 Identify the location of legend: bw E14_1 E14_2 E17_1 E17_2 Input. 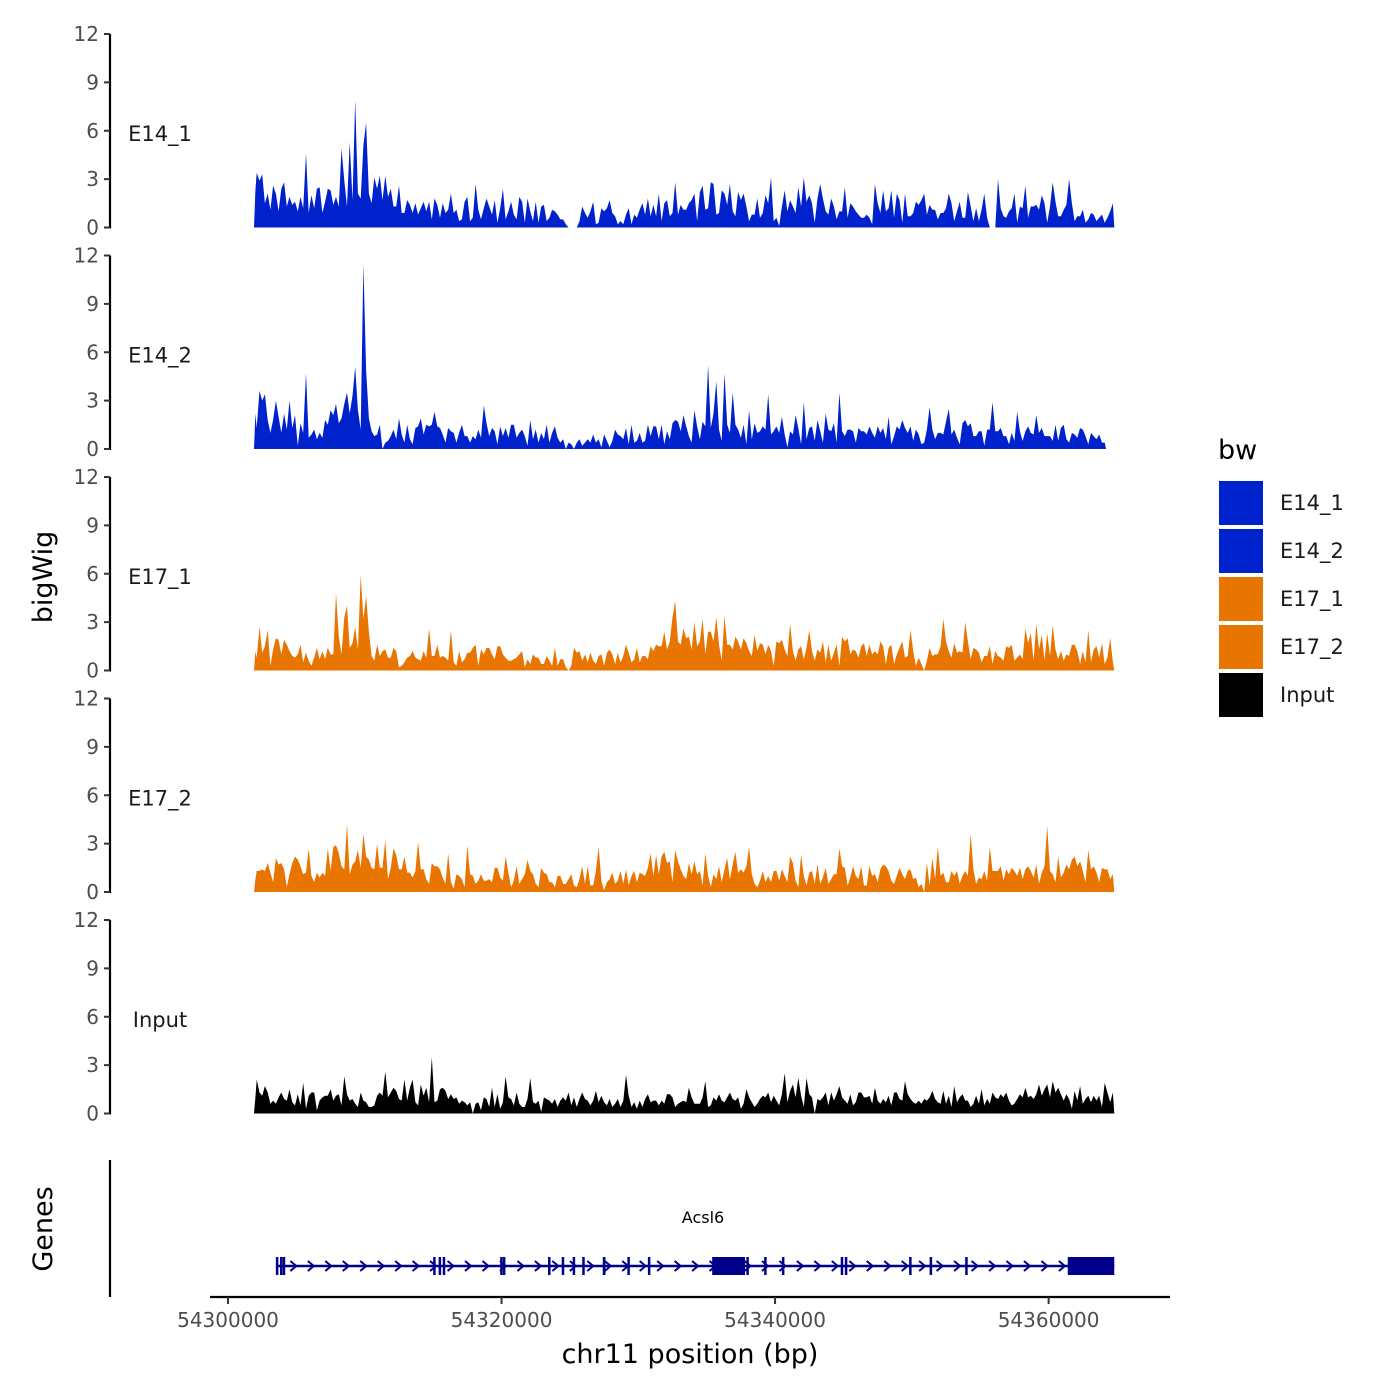
(1280, 577).